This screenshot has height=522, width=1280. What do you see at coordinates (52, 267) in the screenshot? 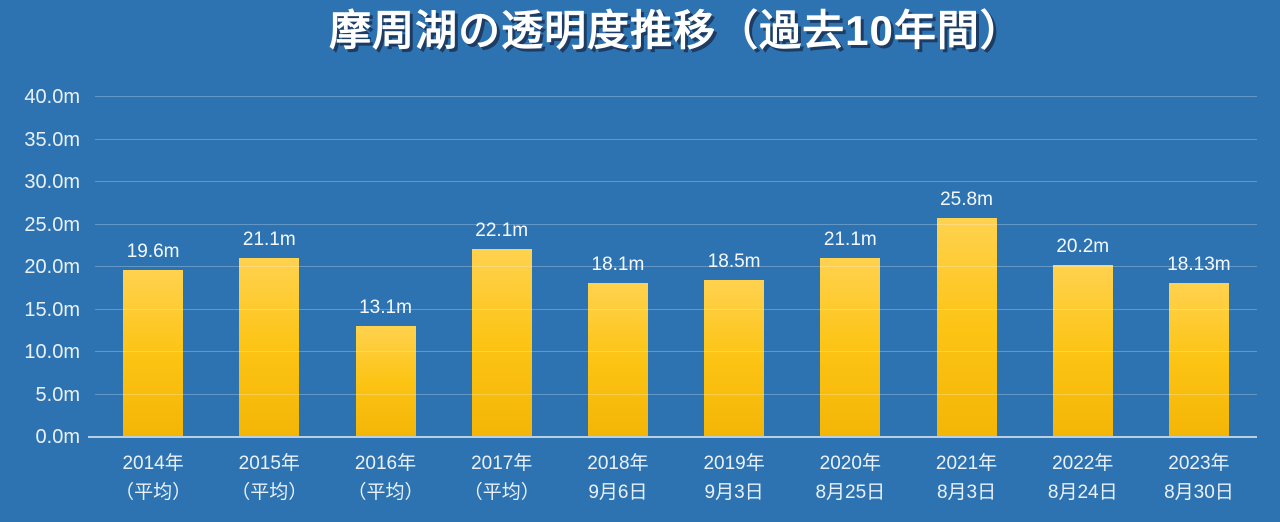
I see `y-tick-label: 20.0m` at bounding box center [52, 267].